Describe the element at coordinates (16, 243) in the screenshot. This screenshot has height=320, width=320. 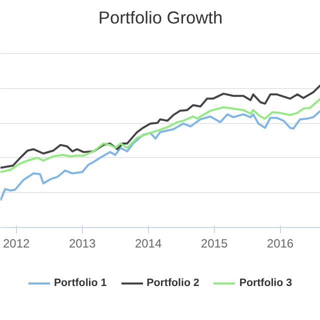
I see `x-tick-label: 2012` at that location.